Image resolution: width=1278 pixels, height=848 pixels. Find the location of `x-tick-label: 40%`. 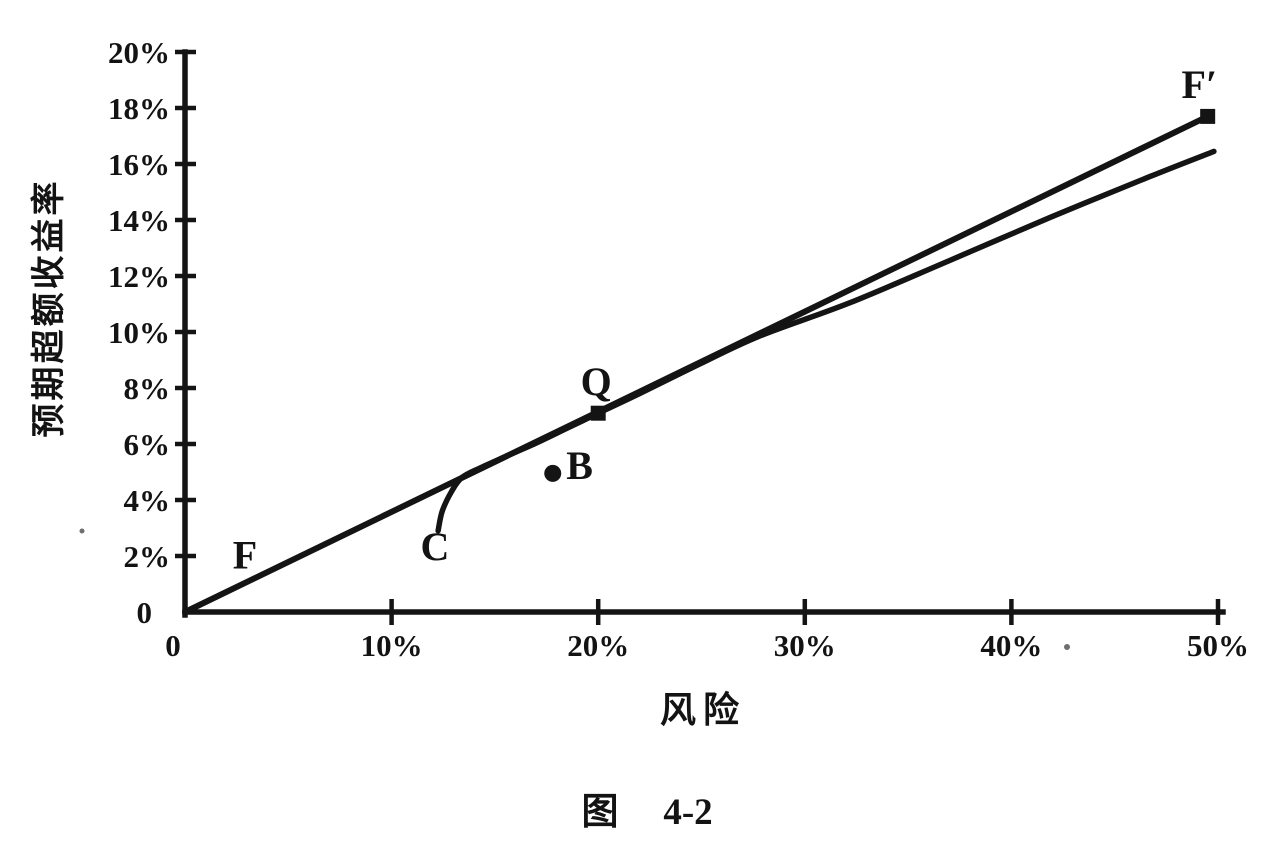

x-tick-label: 40% is located at coordinates (1011, 645).